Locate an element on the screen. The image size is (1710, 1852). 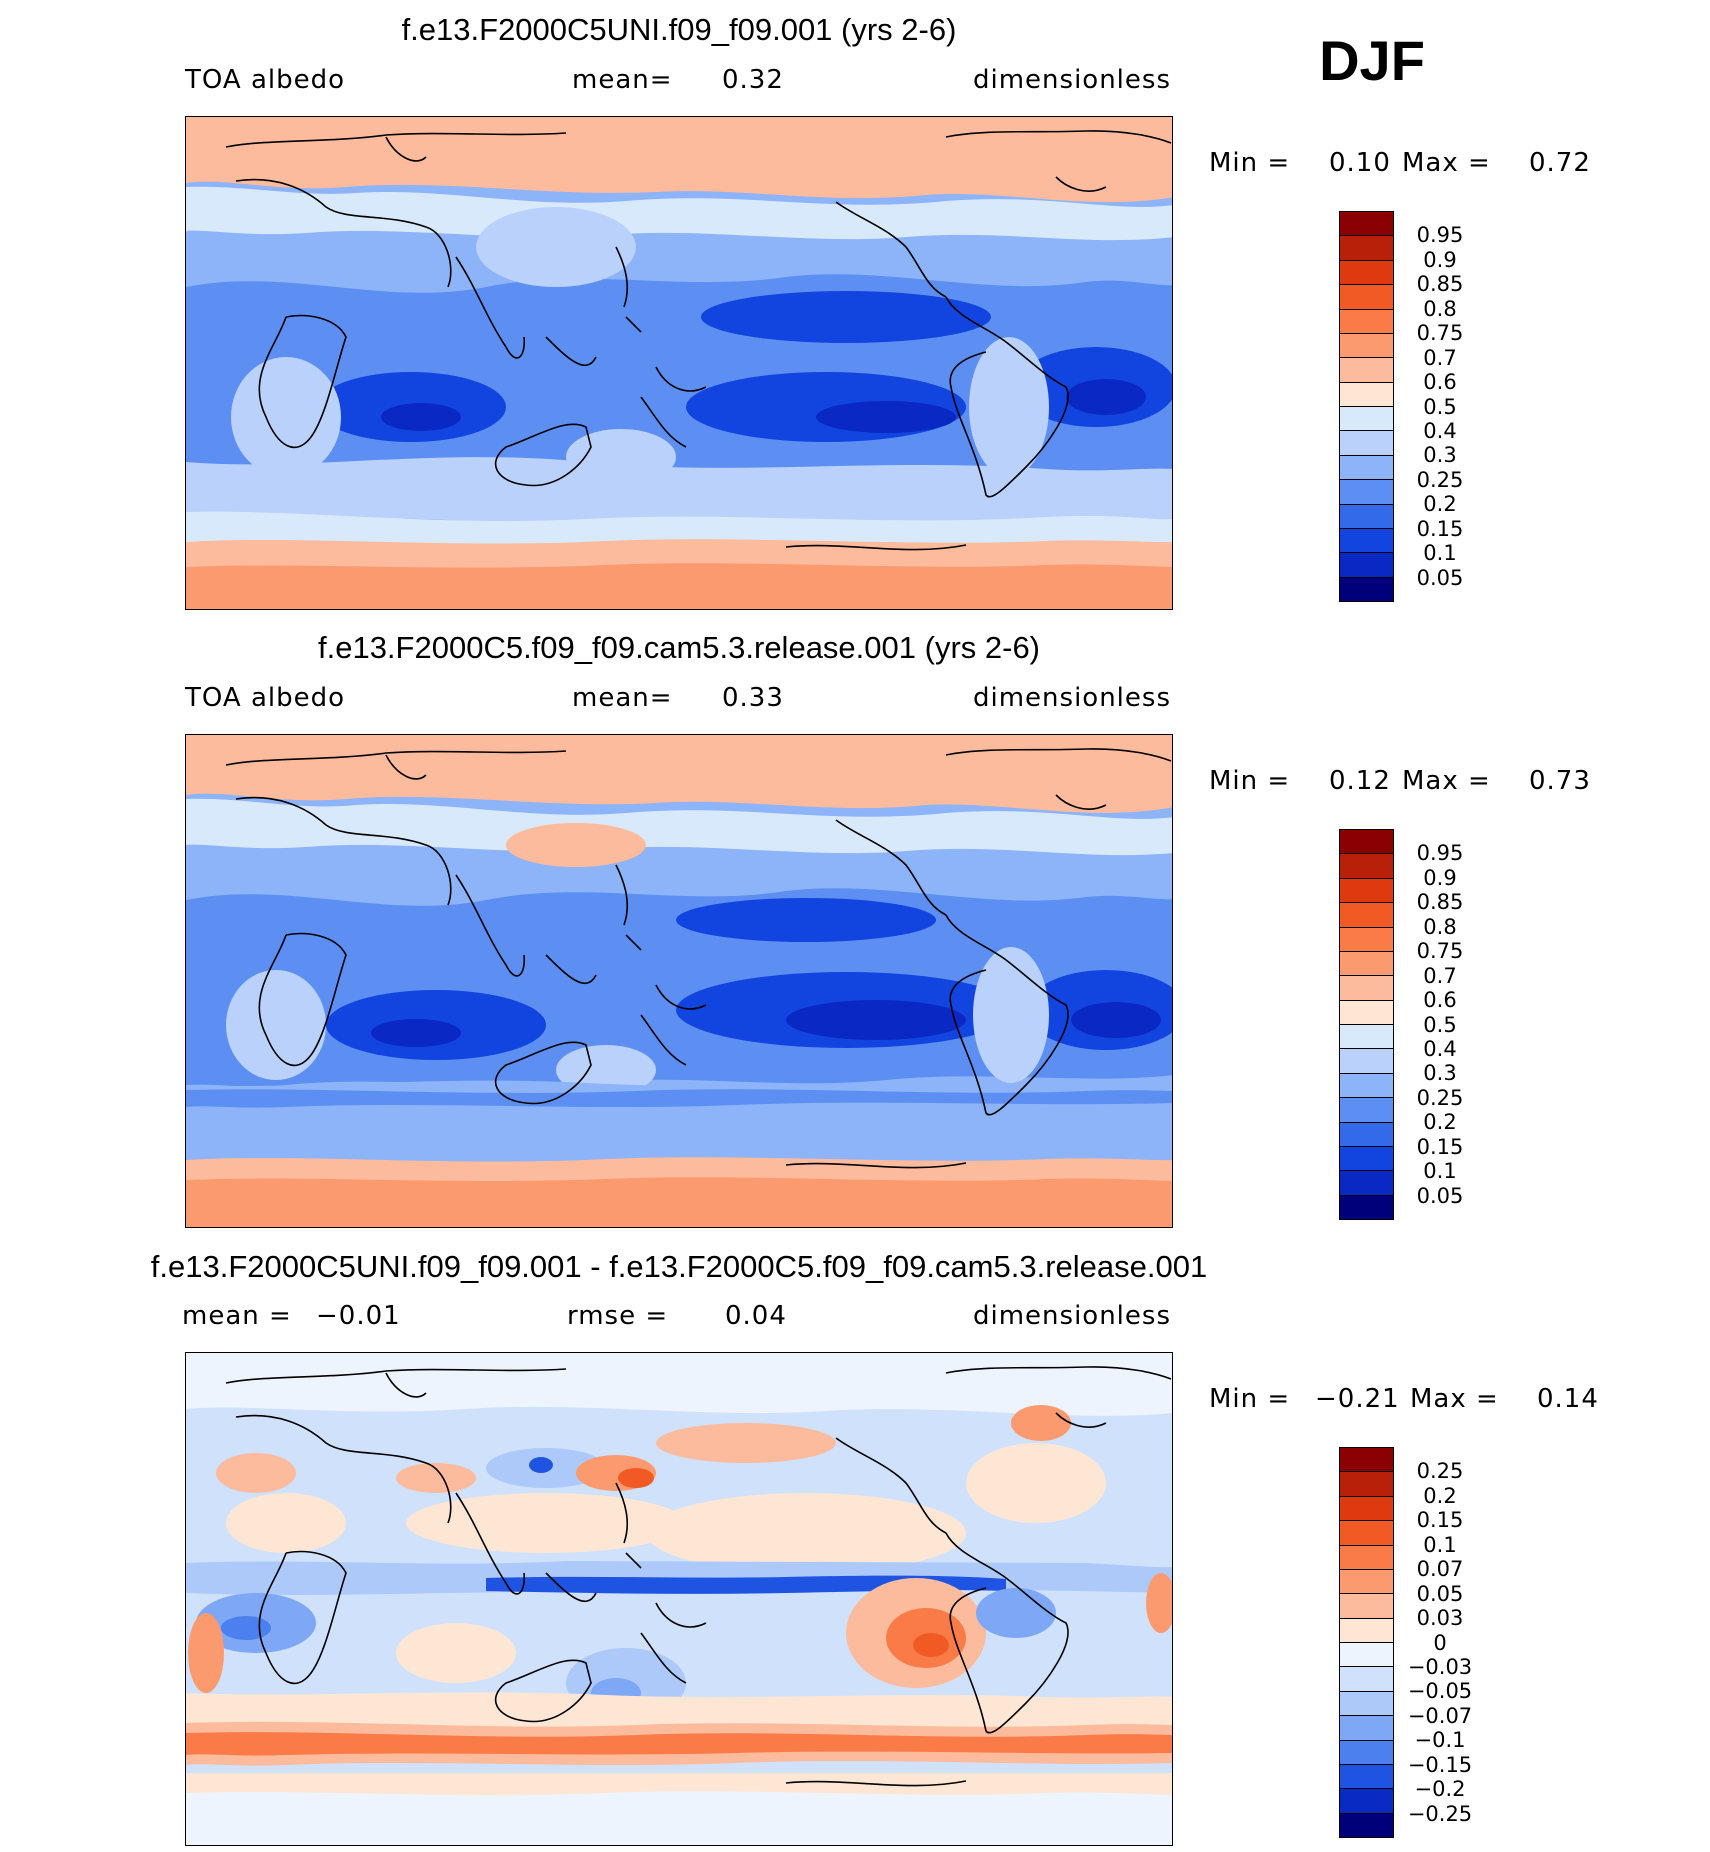
panel2-colorbar-tick-label: 0.6 is located at coordinates (1440, 1000).